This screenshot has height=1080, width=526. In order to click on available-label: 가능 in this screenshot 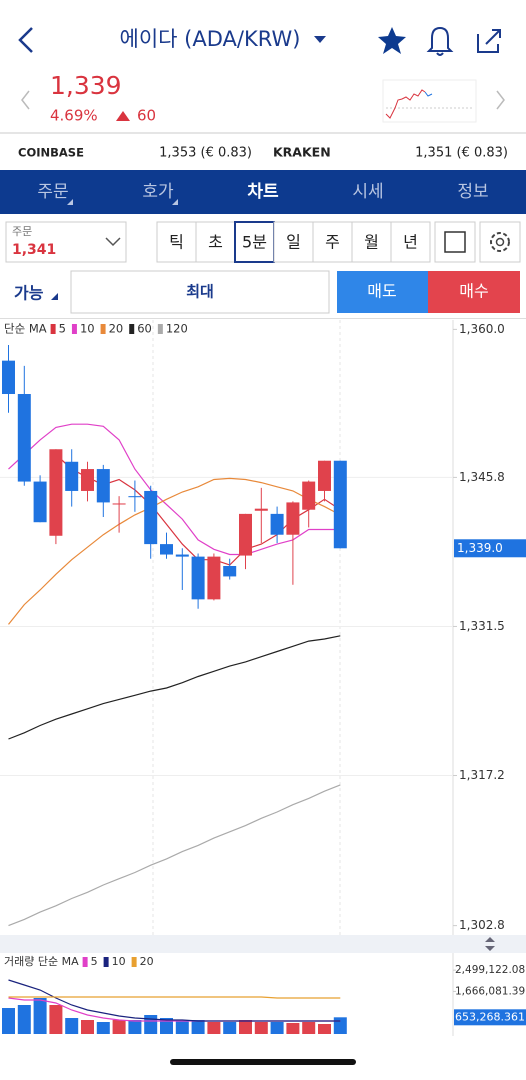, I will do `click(29, 293)`.